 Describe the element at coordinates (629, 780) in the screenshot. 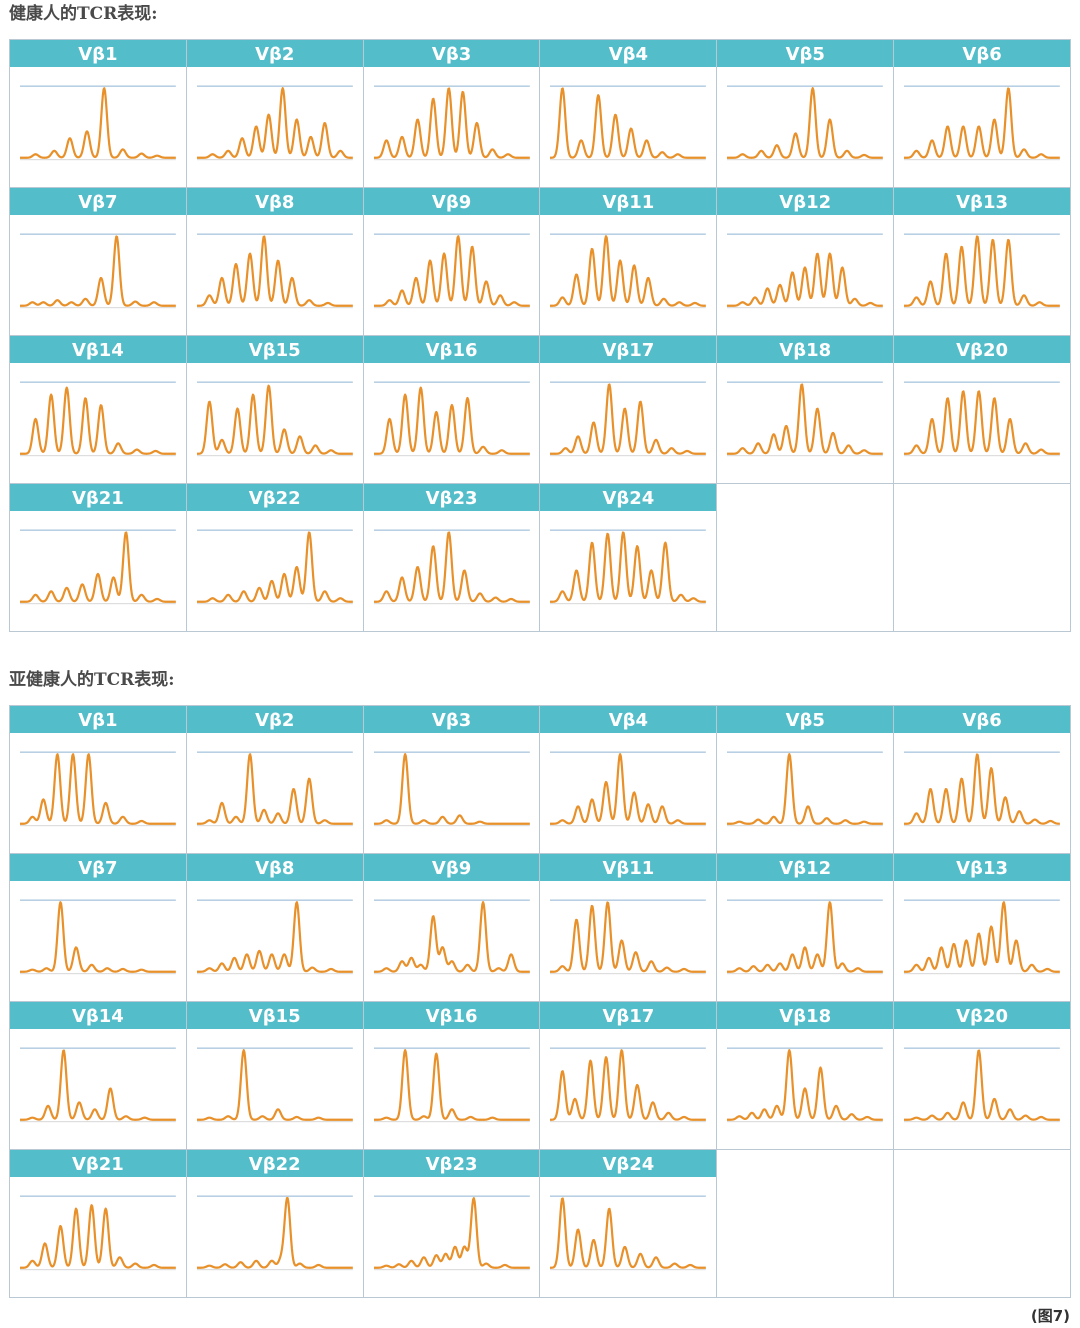

I see `spectratype-panel: Vβ4` at that location.